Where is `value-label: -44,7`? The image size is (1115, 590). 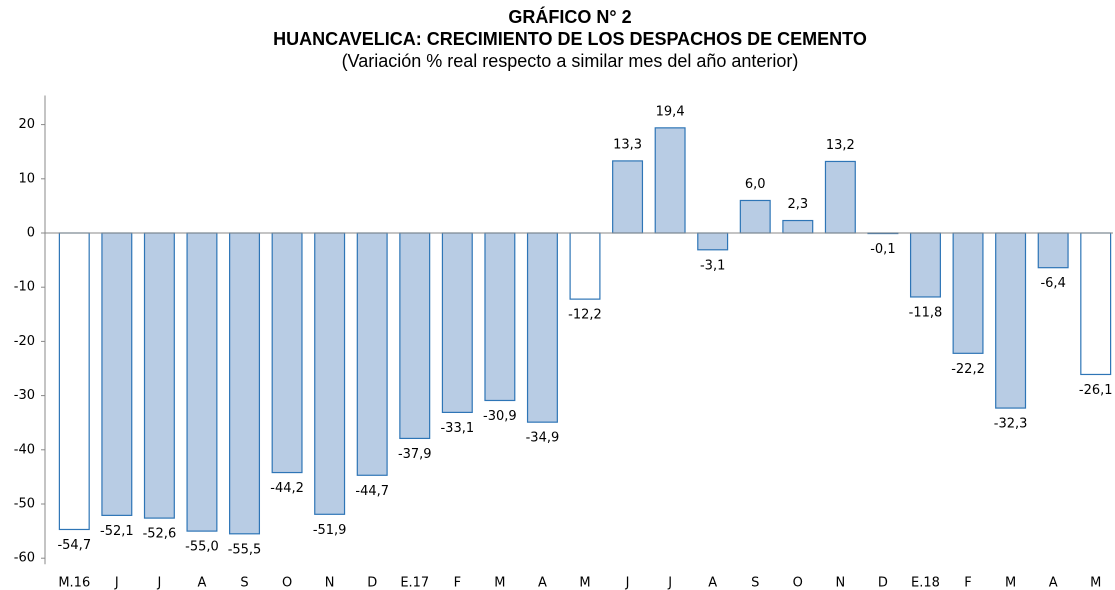
value-label: -44,7 is located at coordinates (372, 491).